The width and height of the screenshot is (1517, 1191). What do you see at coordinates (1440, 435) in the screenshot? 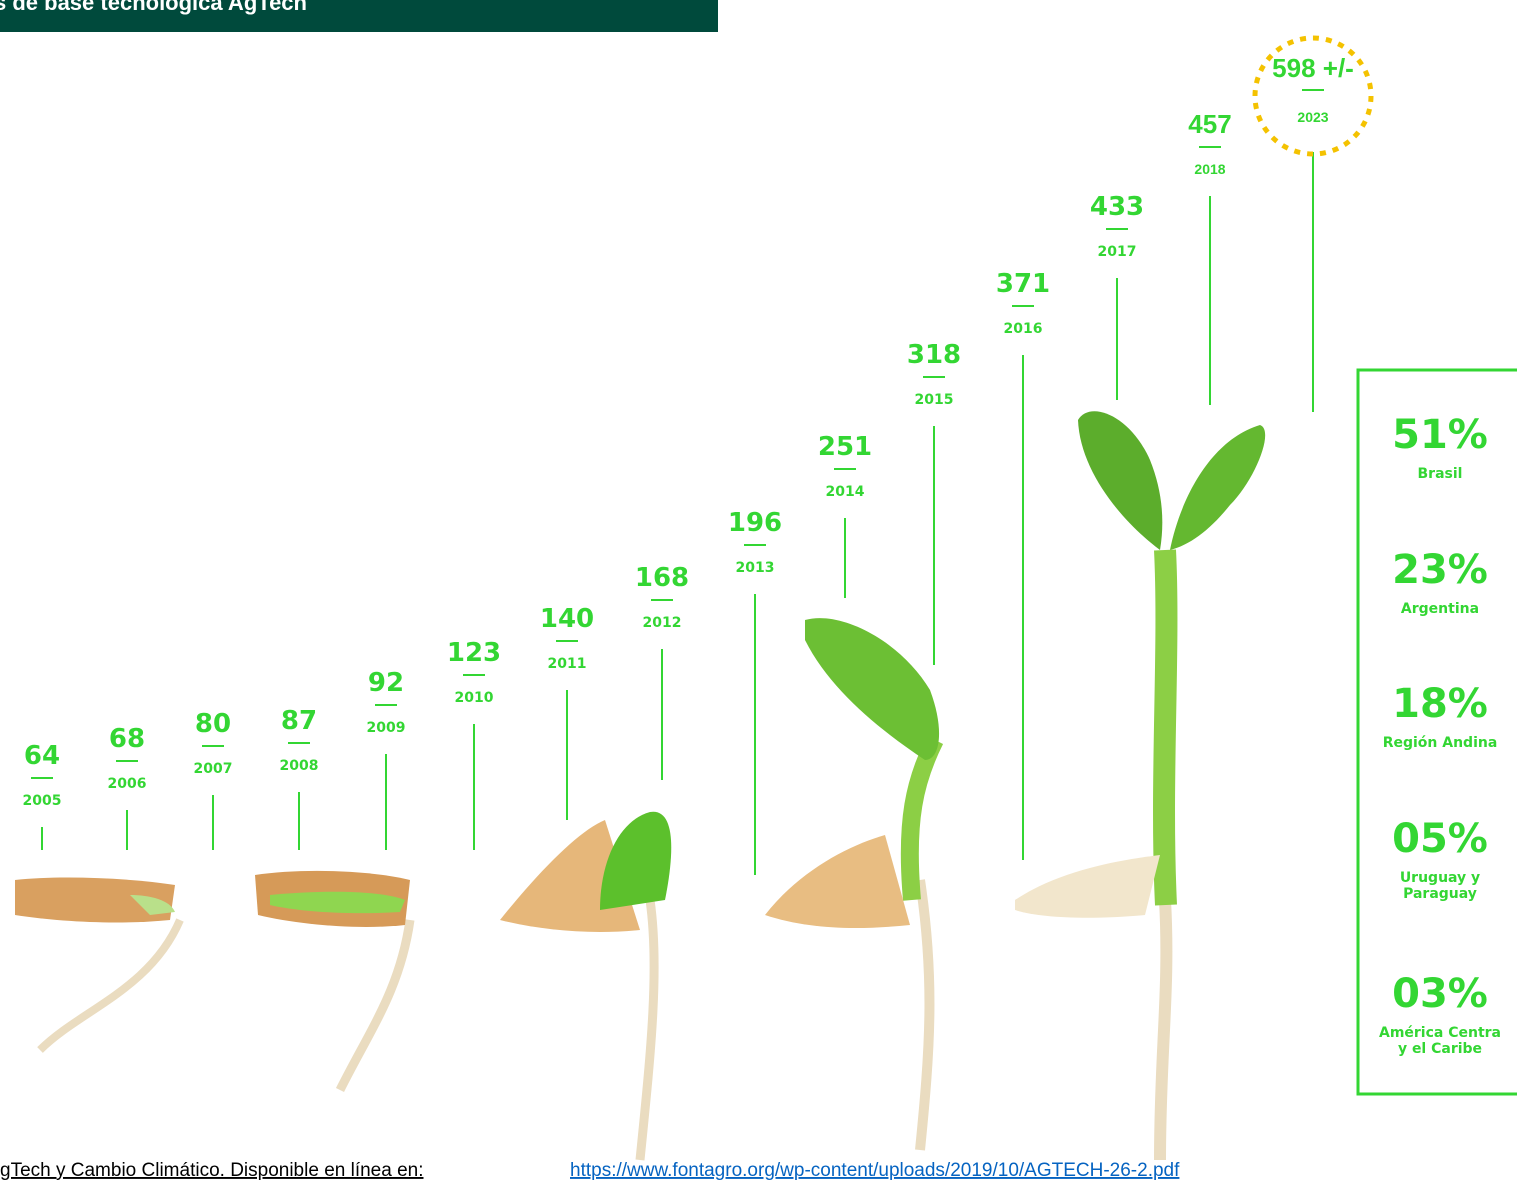
I see `share-percent: 51%` at bounding box center [1440, 435].